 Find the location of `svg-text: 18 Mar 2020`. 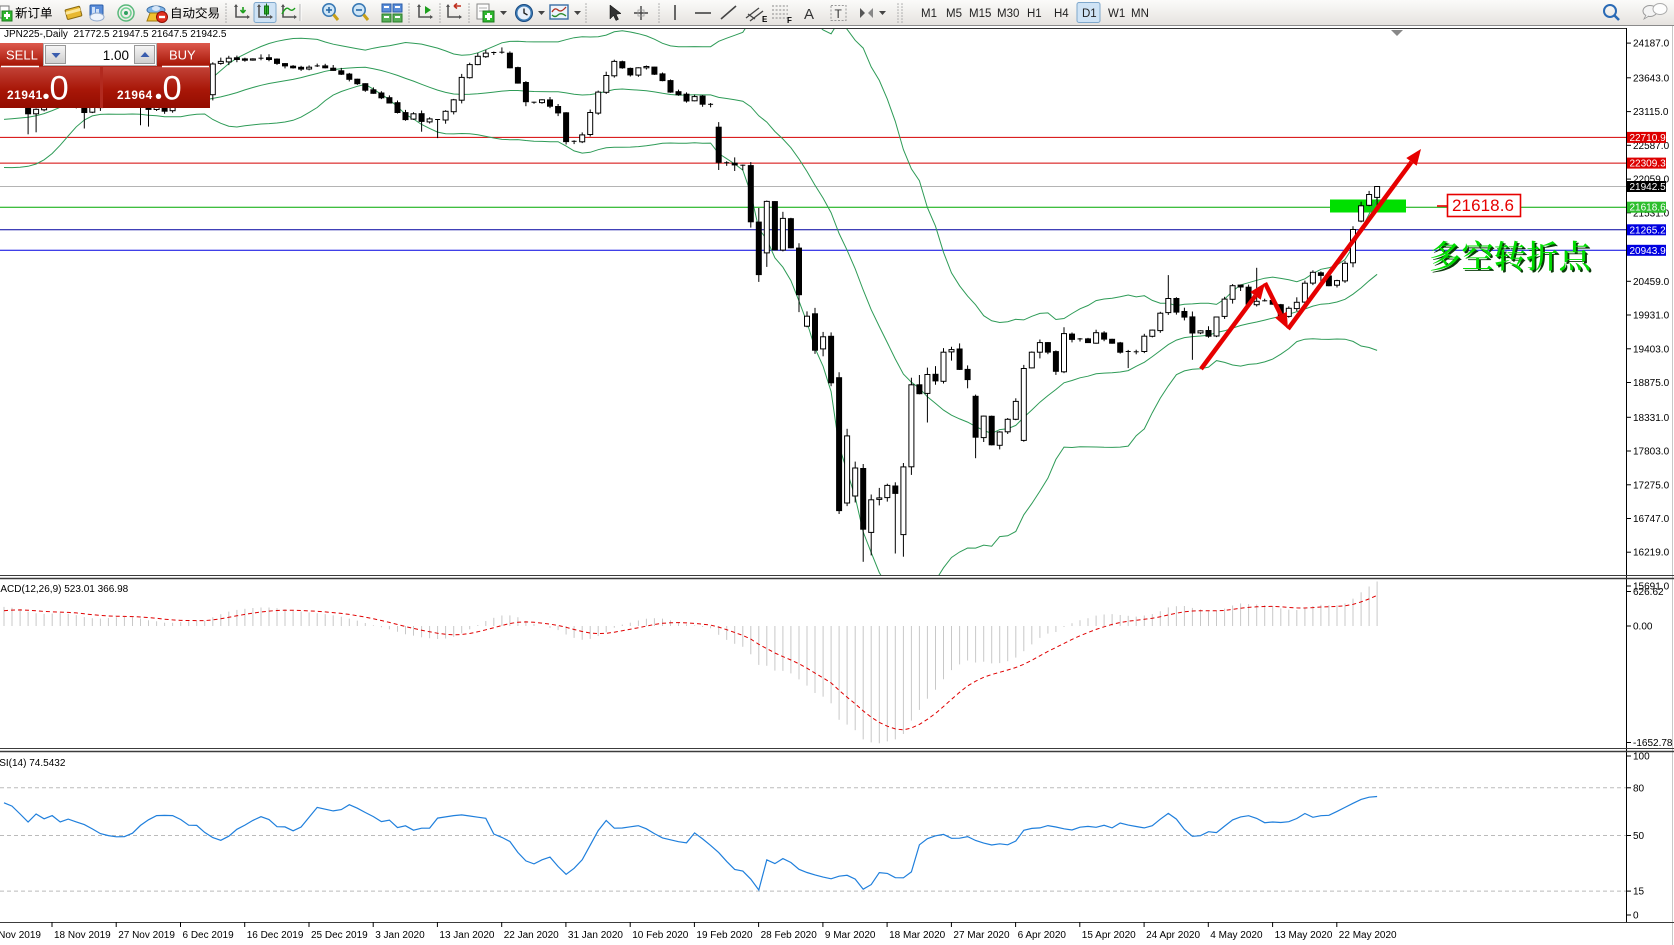

svg-text: 18 Mar 2020 is located at coordinates (917, 935).